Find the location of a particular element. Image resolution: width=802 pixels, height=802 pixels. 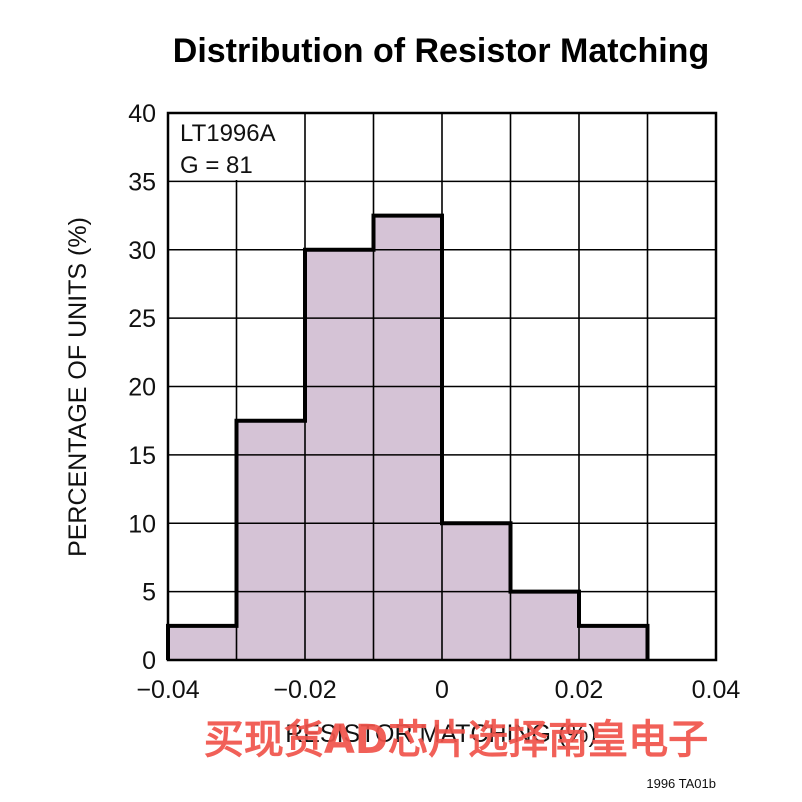

x-tick-label: −0.02 is located at coordinates (304, 690).